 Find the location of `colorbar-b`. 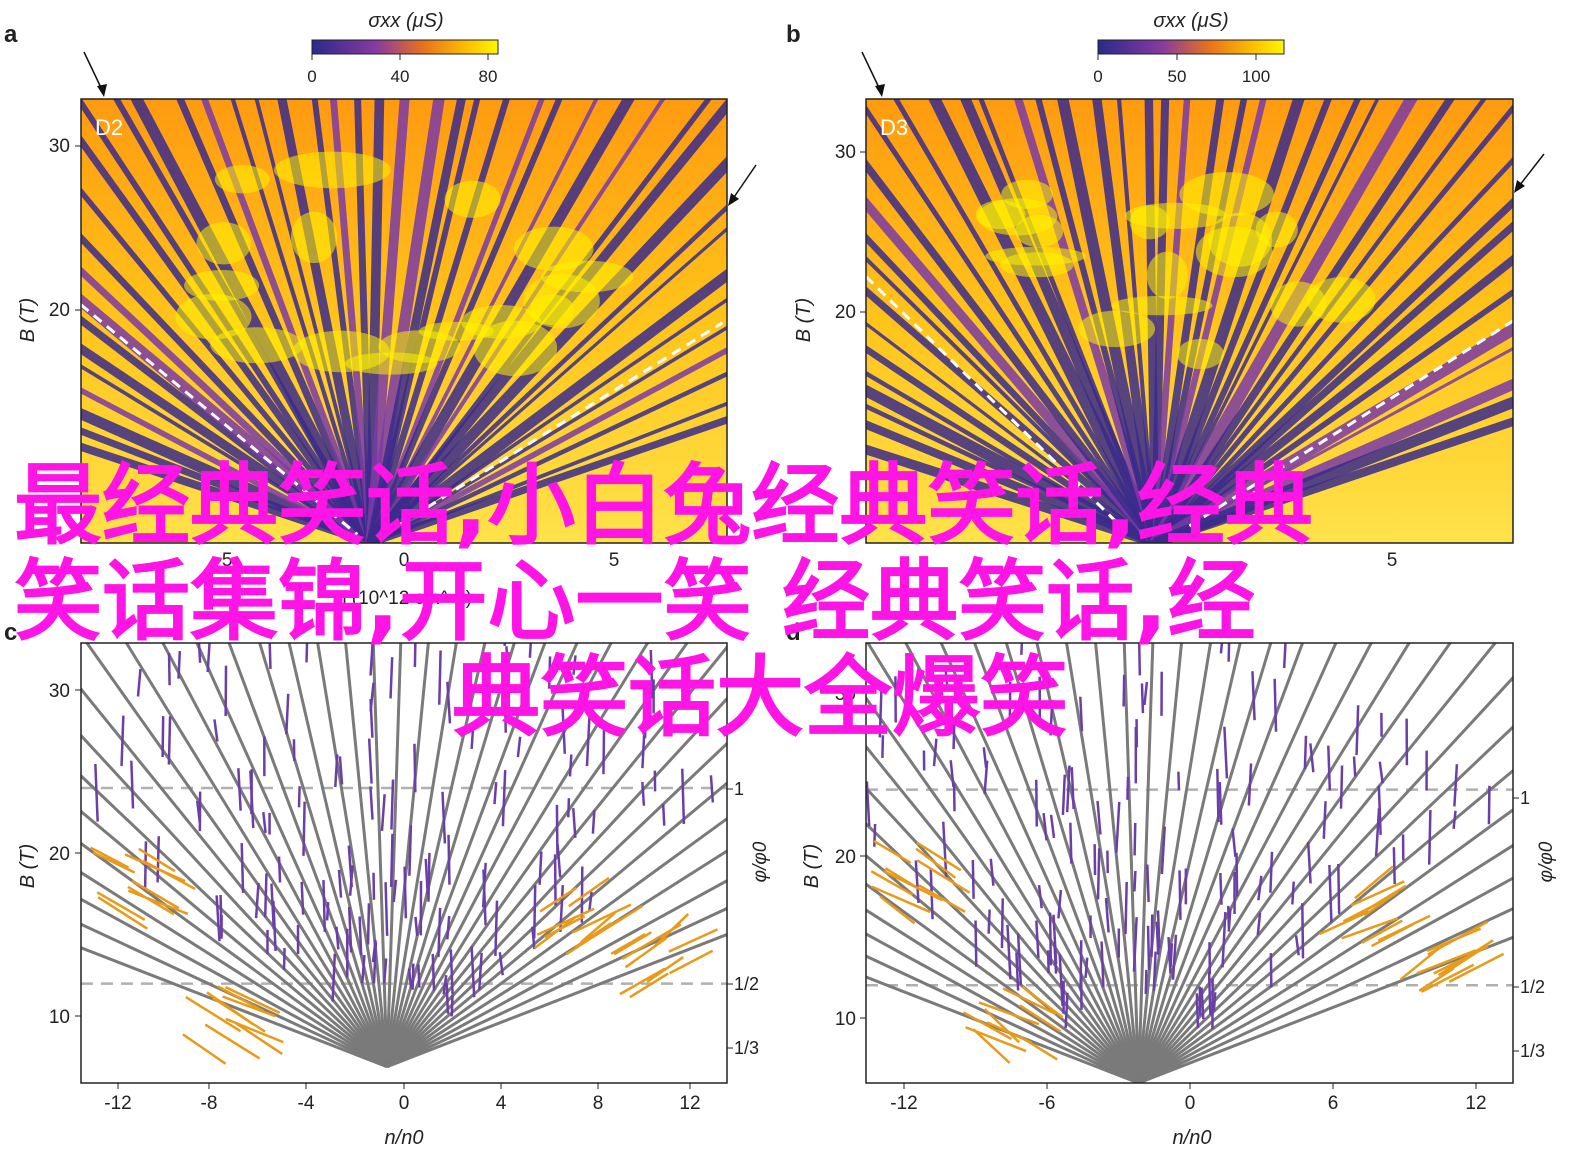

colorbar-b is located at coordinates (1191, 47).